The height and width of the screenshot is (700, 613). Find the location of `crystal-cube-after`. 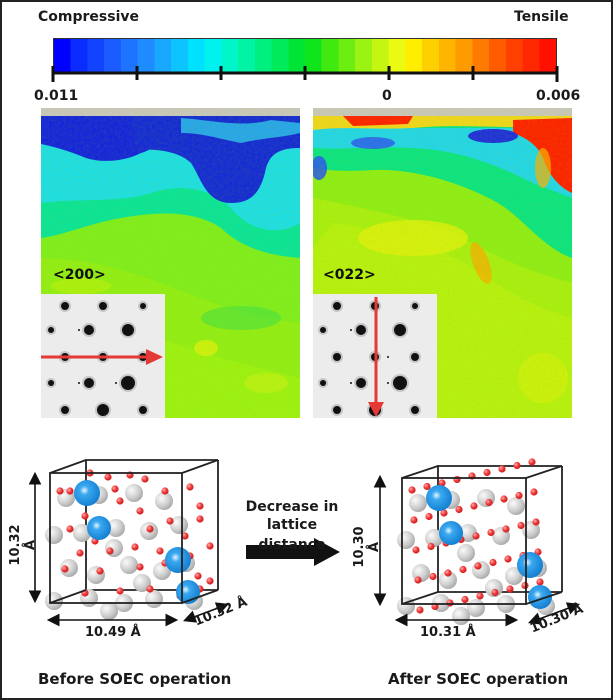

crystal-cube-after is located at coordinates (480, 541).